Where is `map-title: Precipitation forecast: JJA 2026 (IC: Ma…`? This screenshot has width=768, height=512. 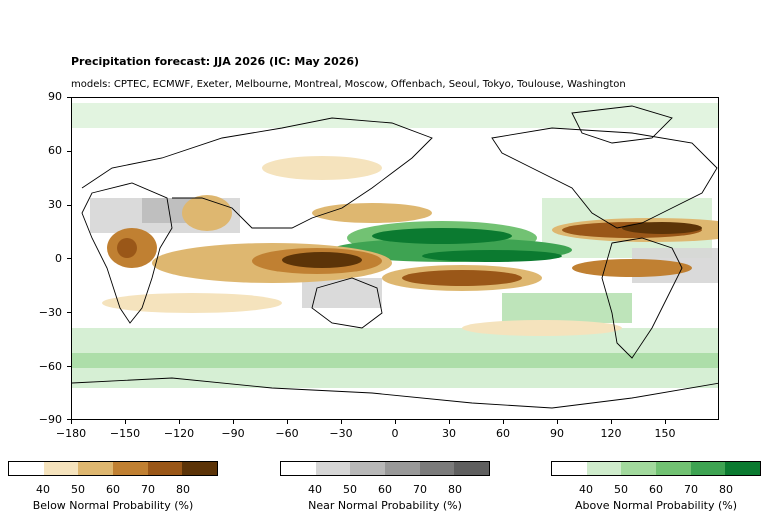
map-title: Precipitation forecast: JJA 2026 (IC: Ma… is located at coordinates (215, 61).